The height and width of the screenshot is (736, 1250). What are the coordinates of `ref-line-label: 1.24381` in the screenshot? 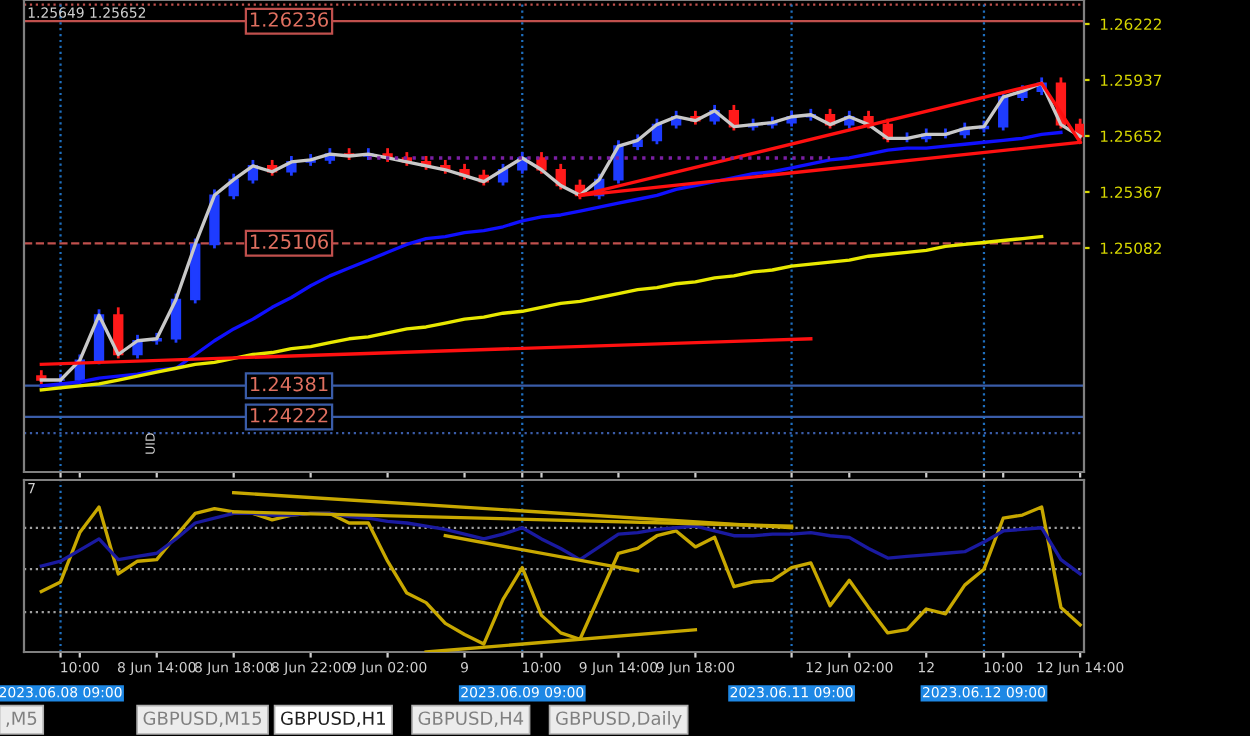 It's located at (289, 384).